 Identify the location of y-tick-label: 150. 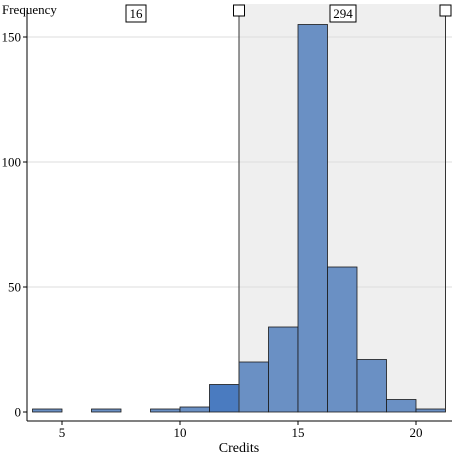
(12, 37).